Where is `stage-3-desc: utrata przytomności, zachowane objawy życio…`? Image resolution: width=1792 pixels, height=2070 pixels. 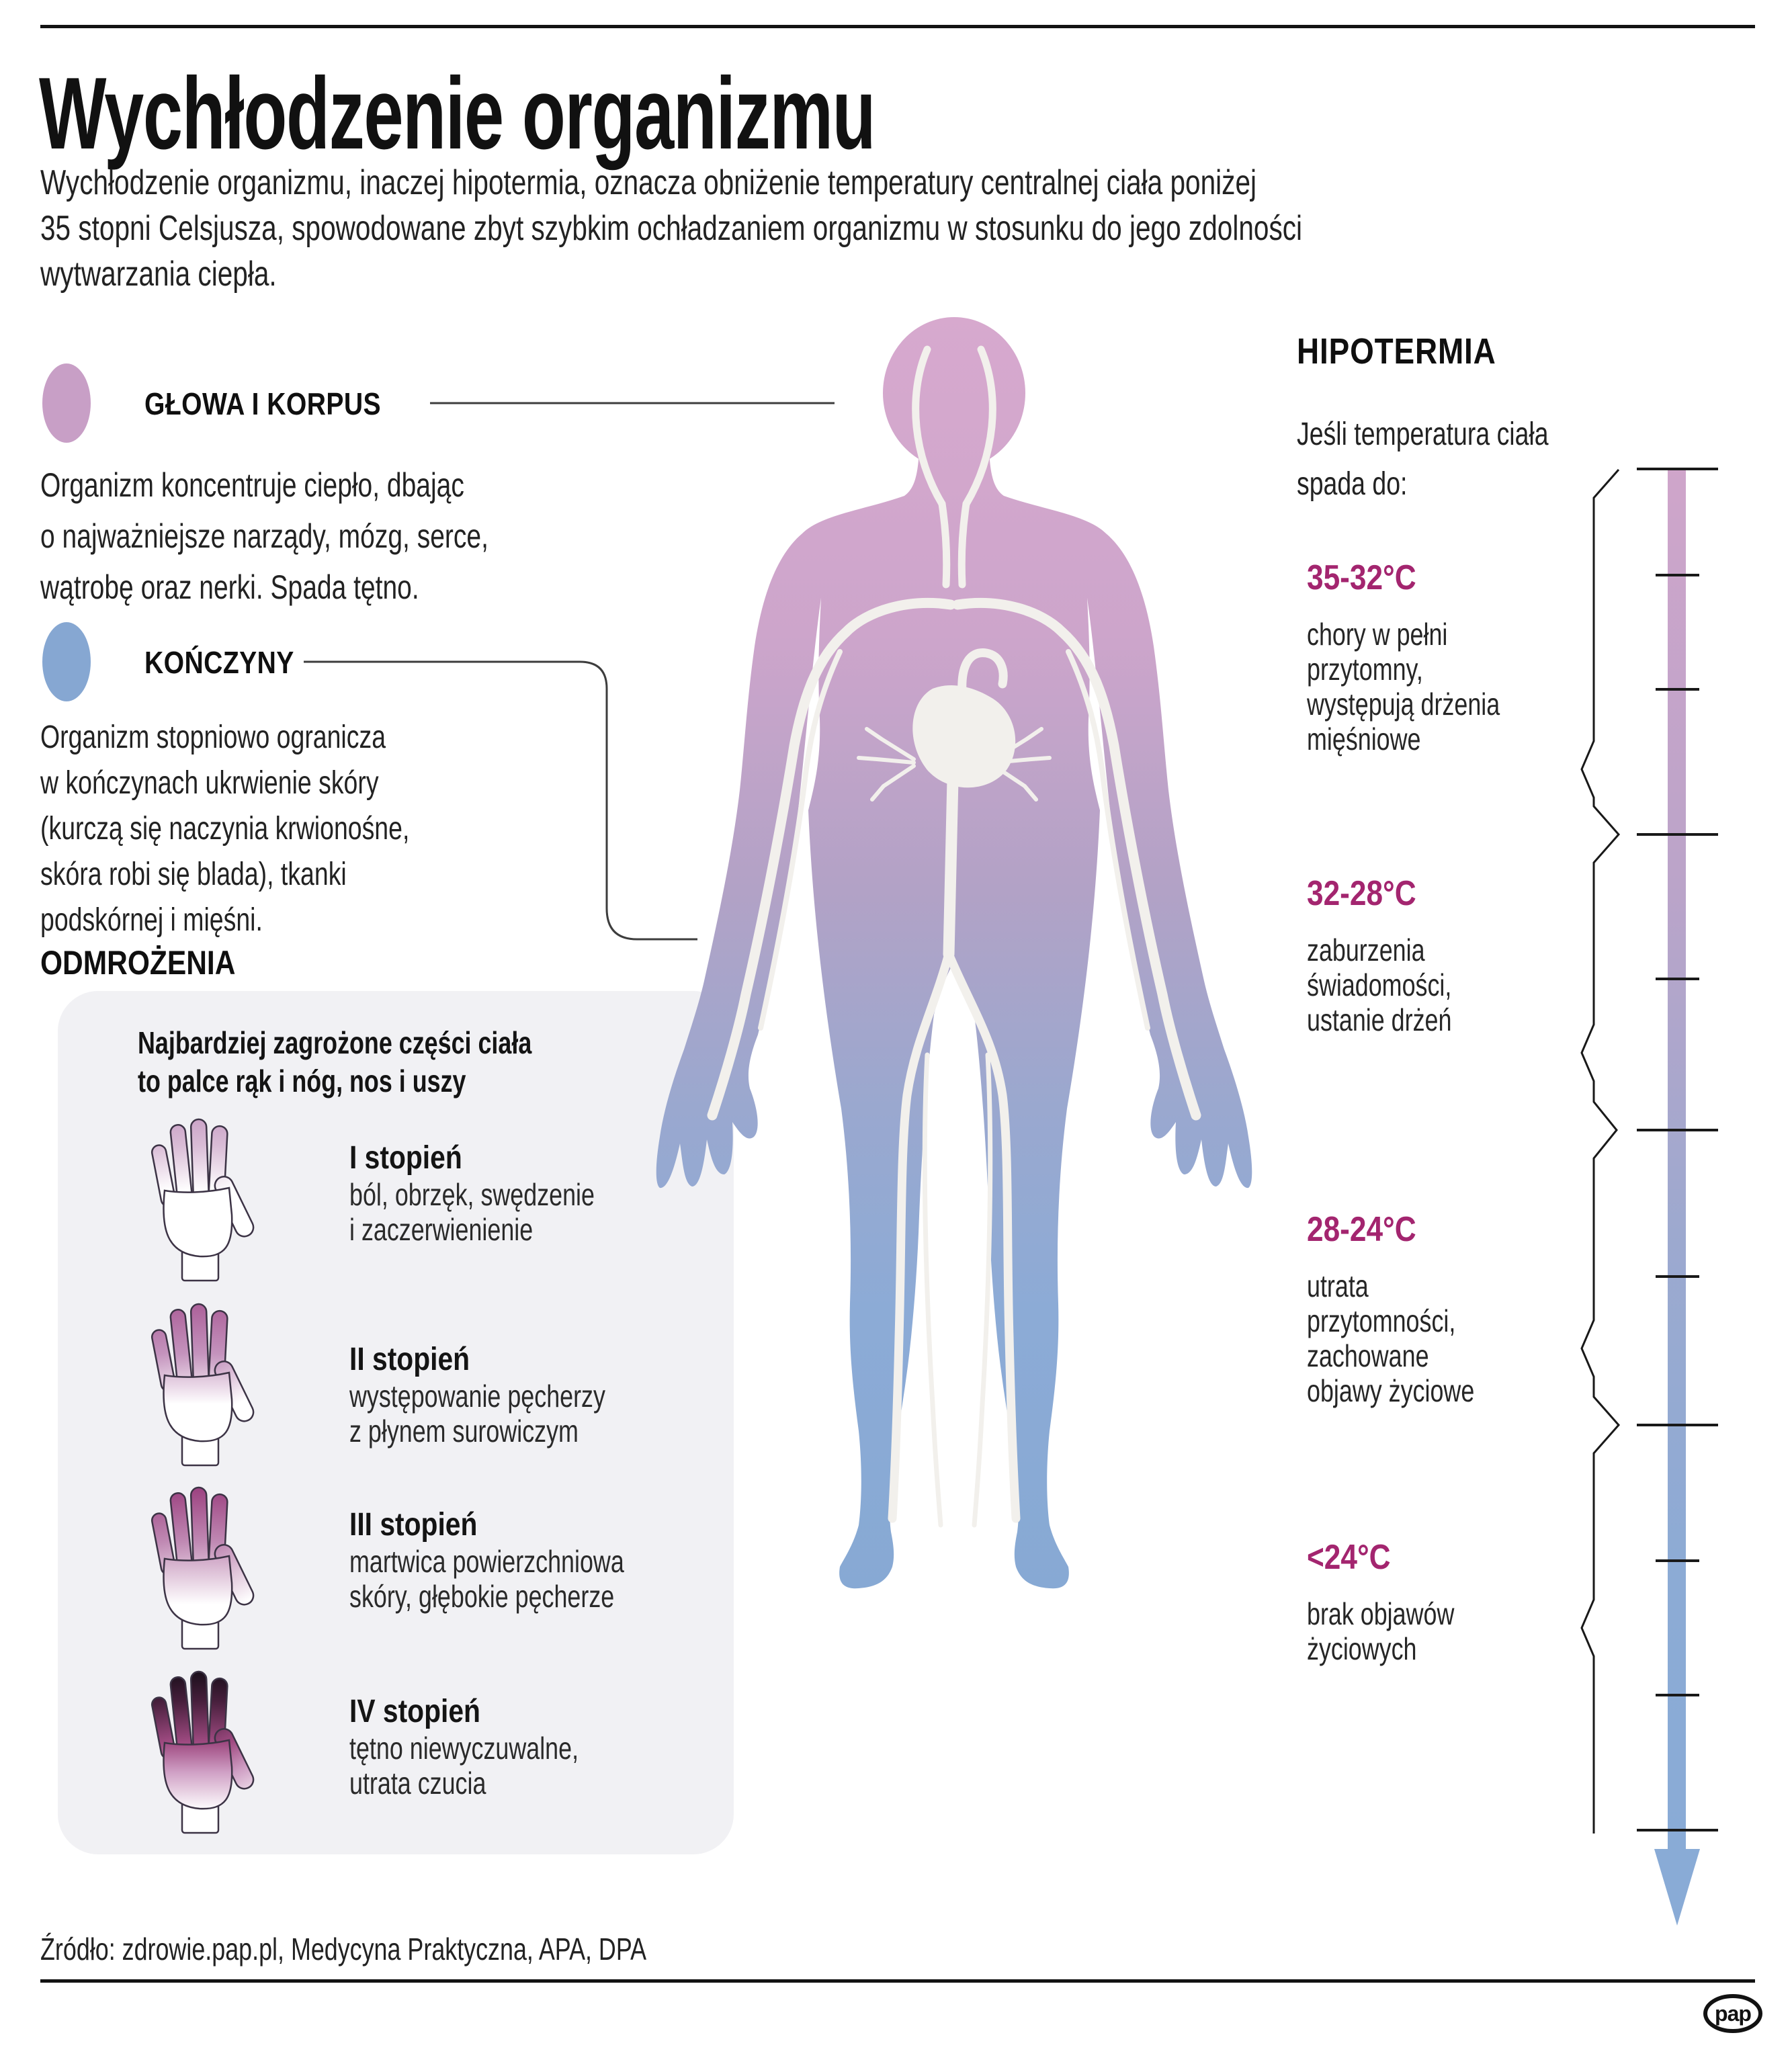 stage-3-desc: utrata przytomności, zachowane objawy życio… is located at coordinates (1391, 1338).